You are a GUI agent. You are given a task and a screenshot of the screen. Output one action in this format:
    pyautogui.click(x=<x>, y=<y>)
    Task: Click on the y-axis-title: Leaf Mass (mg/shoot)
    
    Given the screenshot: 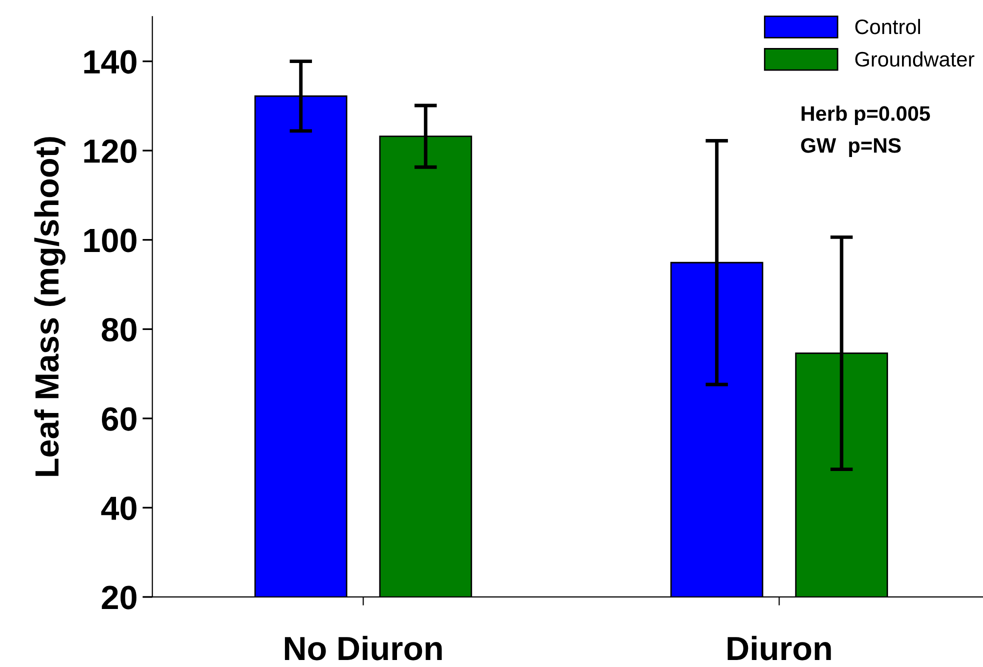 What is the action you would take?
    pyautogui.click(x=50, y=306)
    